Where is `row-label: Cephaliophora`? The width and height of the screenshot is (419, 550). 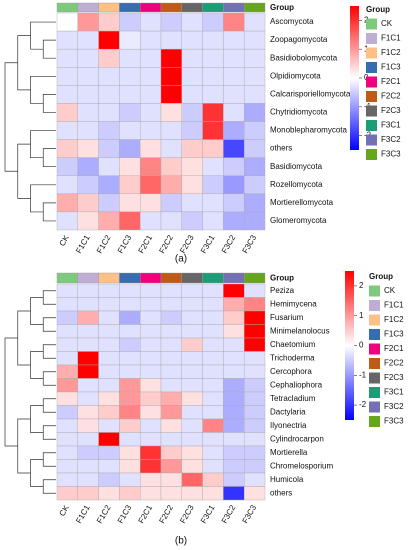
row-label: Cephaliophora is located at coordinates (296, 384).